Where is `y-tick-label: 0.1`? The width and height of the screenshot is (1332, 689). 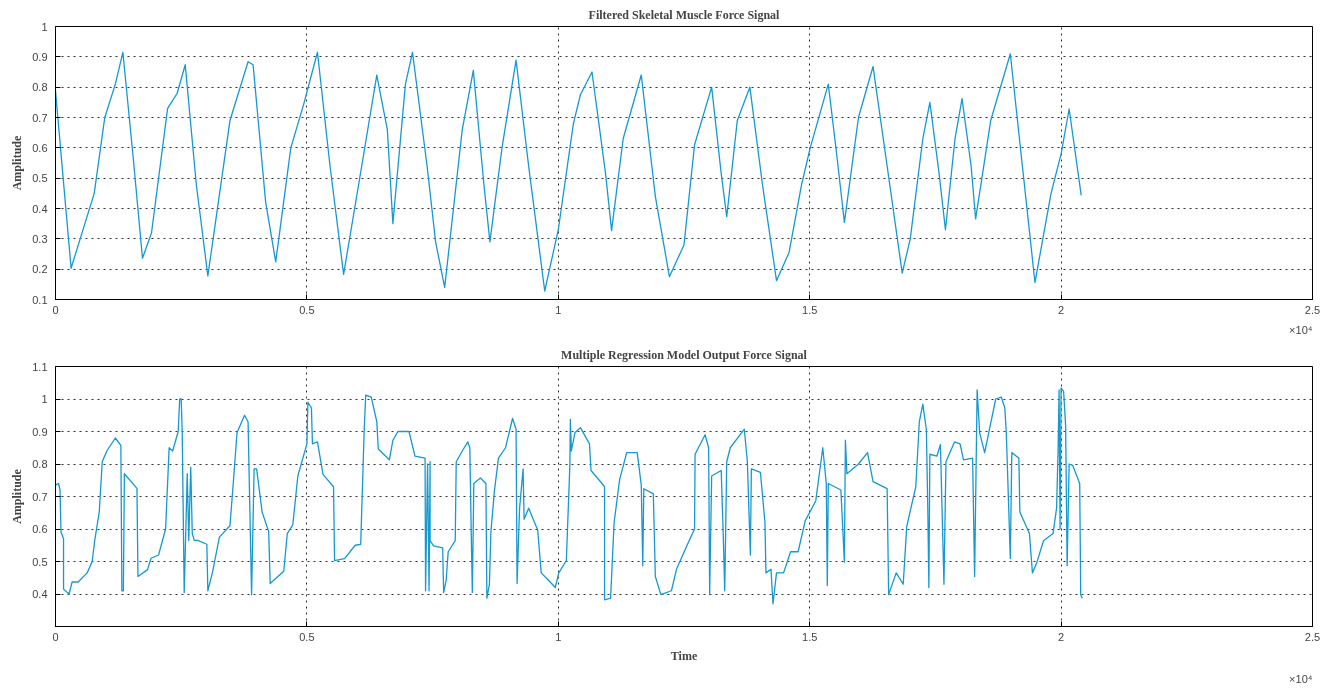 y-tick-label: 0.1 is located at coordinates (40, 299).